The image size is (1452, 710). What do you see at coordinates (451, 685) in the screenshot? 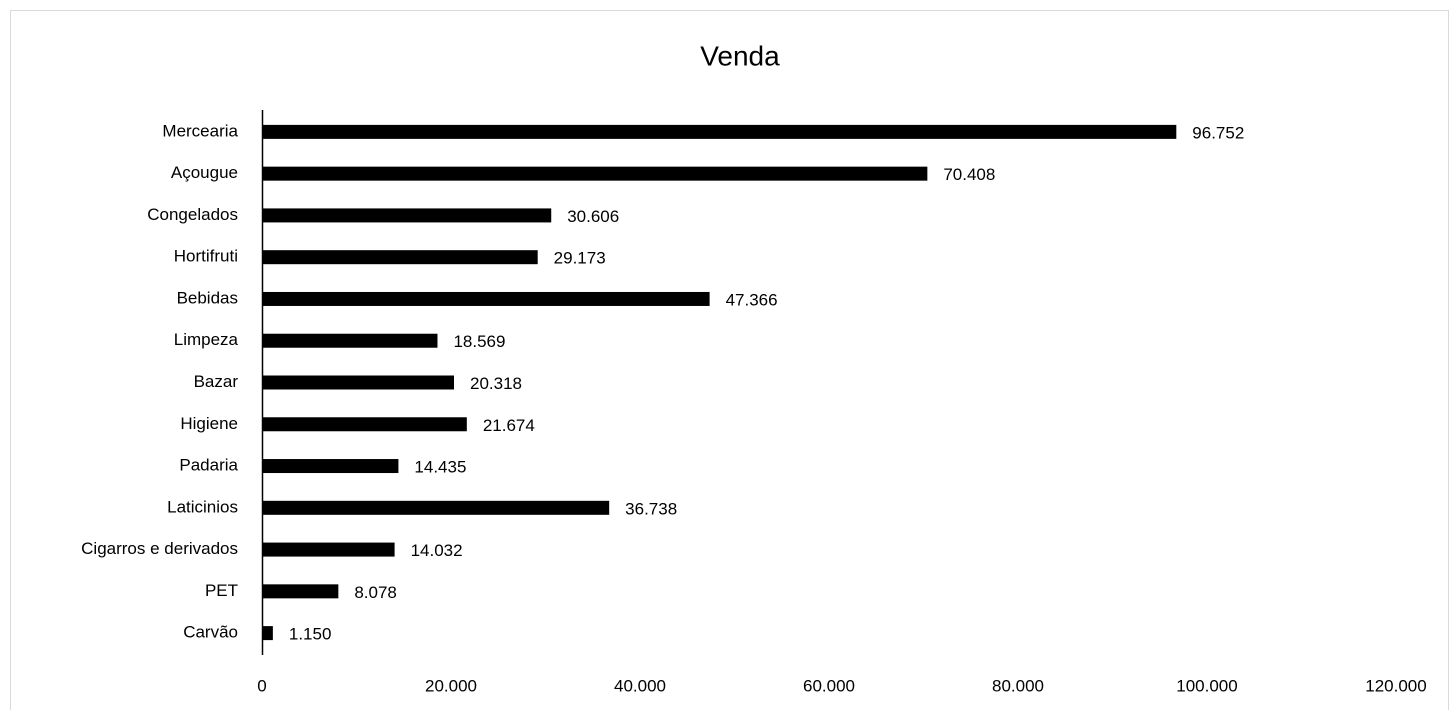
I see `x-tick-label: 20.000` at bounding box center [451, 685].